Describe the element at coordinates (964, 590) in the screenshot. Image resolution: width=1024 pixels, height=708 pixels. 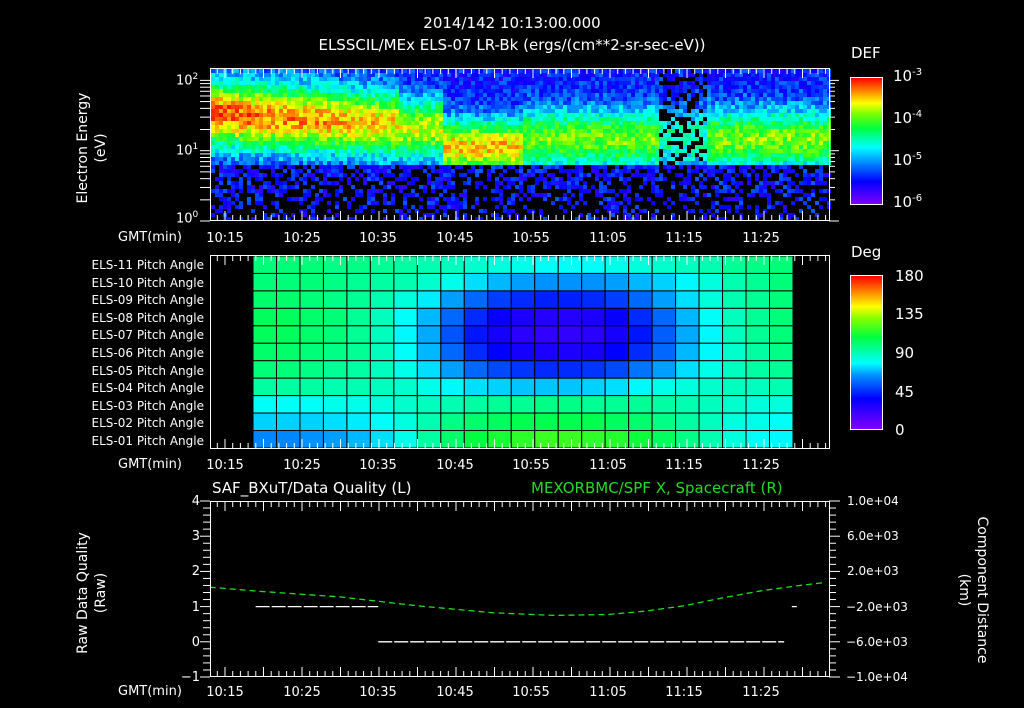
I see `component-distance-axis-unit: (km)` at that location.